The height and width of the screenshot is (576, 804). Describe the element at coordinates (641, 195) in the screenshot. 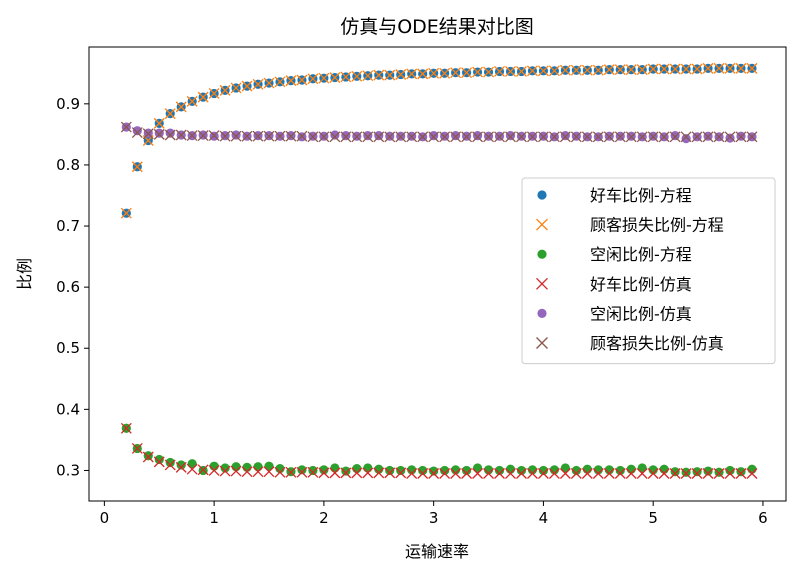

I see `legend-label: 好车比例-方程` at that location.